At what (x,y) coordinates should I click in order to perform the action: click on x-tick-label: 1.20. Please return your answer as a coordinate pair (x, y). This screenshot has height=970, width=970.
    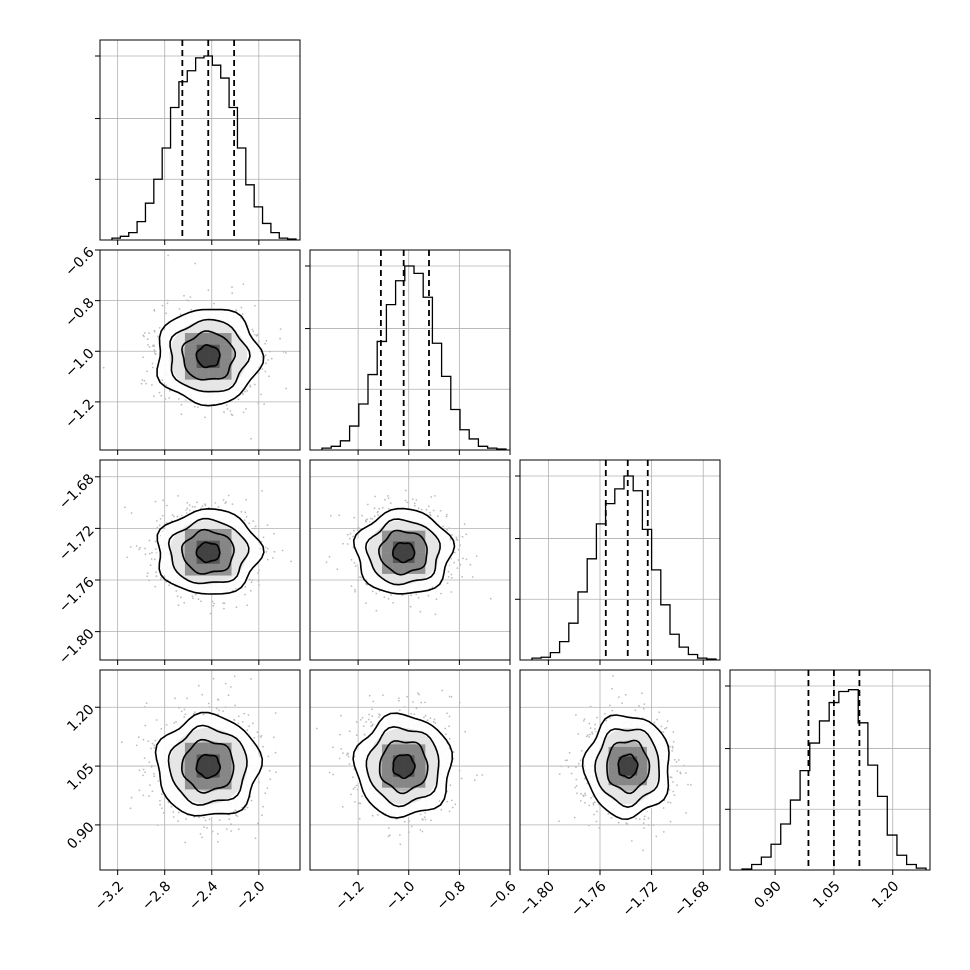
    Looking at the image, I should click on (885, 894).